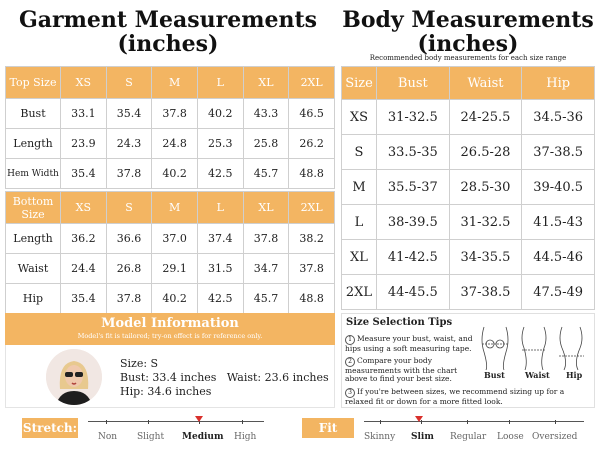 This screenshot has height=458, width=600. What do you see at coordinates (220, 268) in the screenshot?
I see `table-cell: 31.5` at bounding box center [220, 268].